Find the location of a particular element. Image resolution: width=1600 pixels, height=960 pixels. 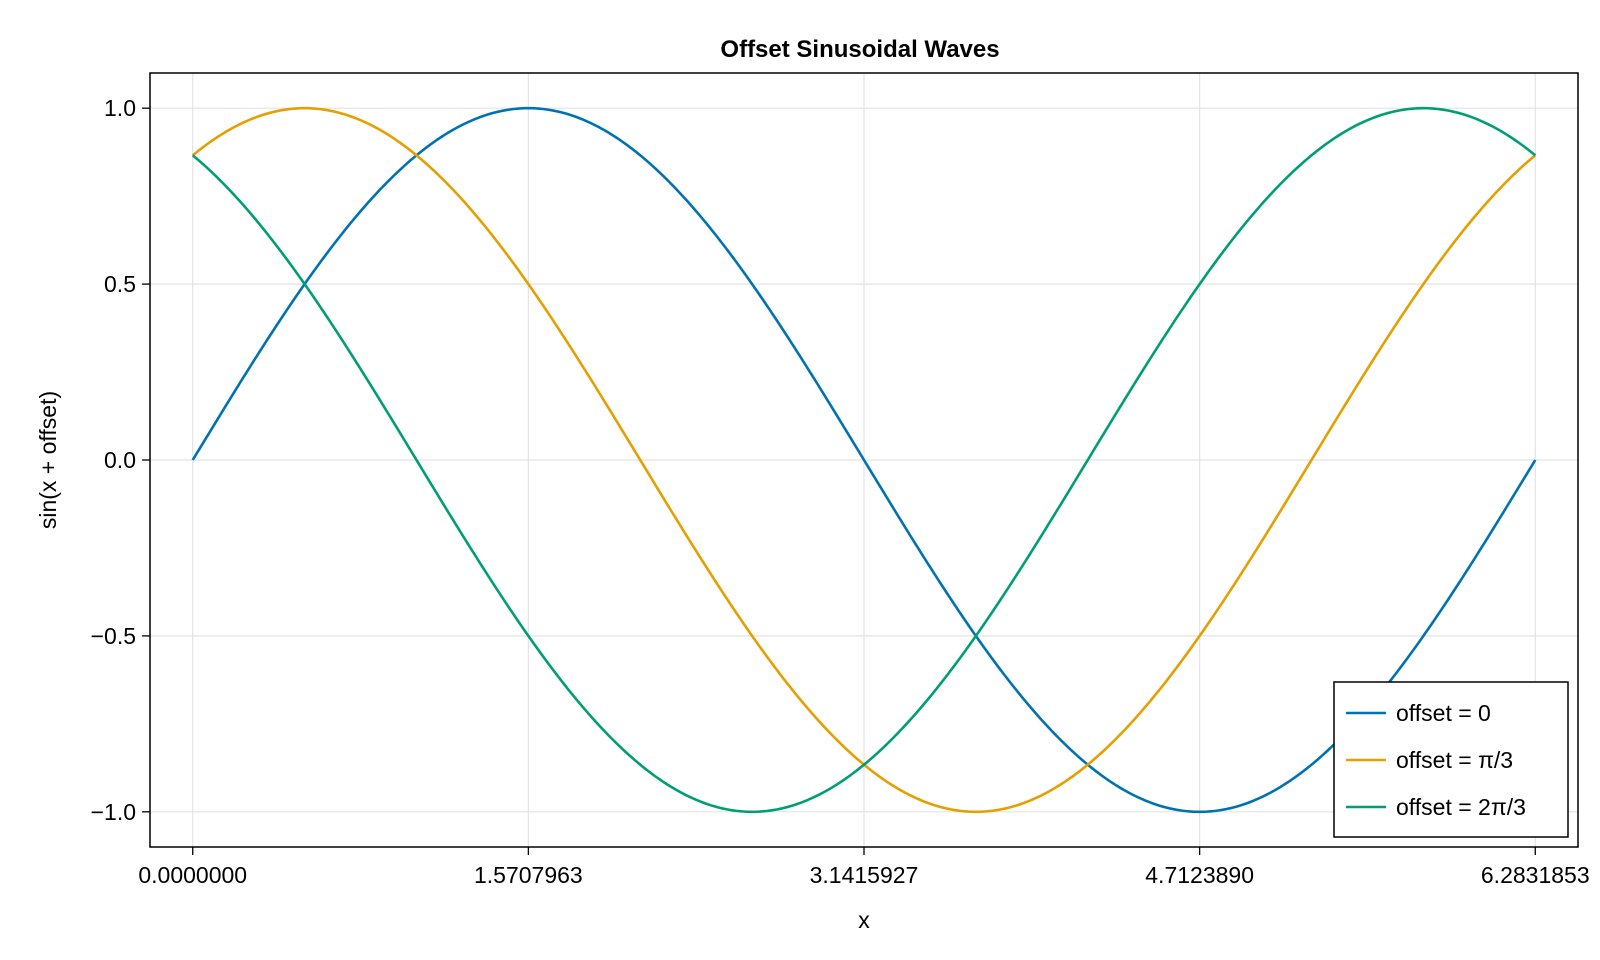

legend-label-2: offset = 2π/3 is located at coordinates (1461, 807).